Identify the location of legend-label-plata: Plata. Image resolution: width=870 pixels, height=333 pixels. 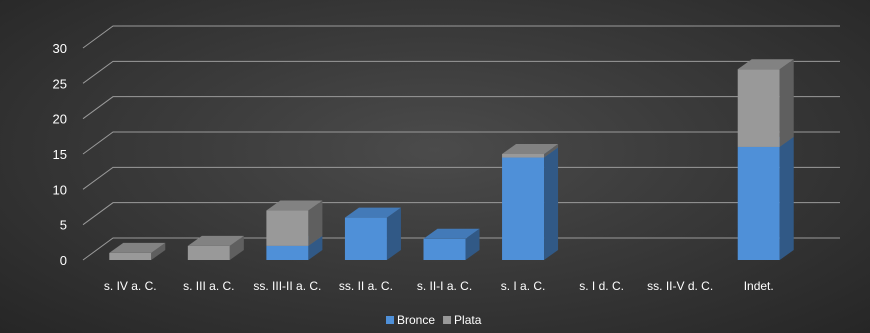
(468, 320).